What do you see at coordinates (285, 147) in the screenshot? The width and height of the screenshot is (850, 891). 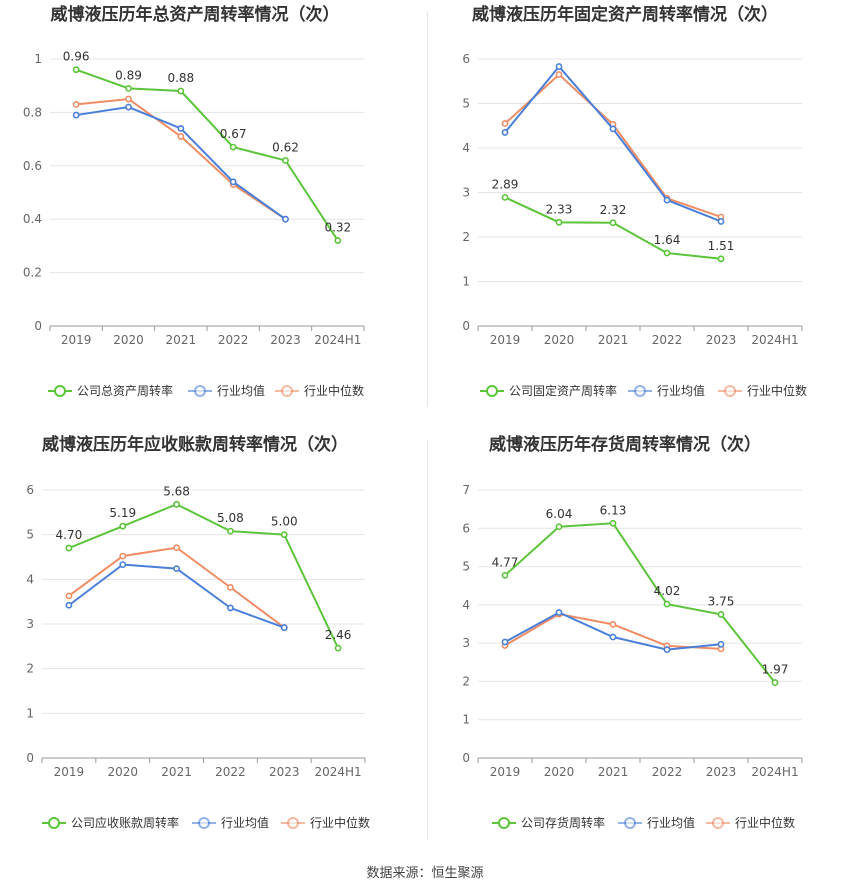 I see `data-label: 0.62` at bounding box center [285, 147].